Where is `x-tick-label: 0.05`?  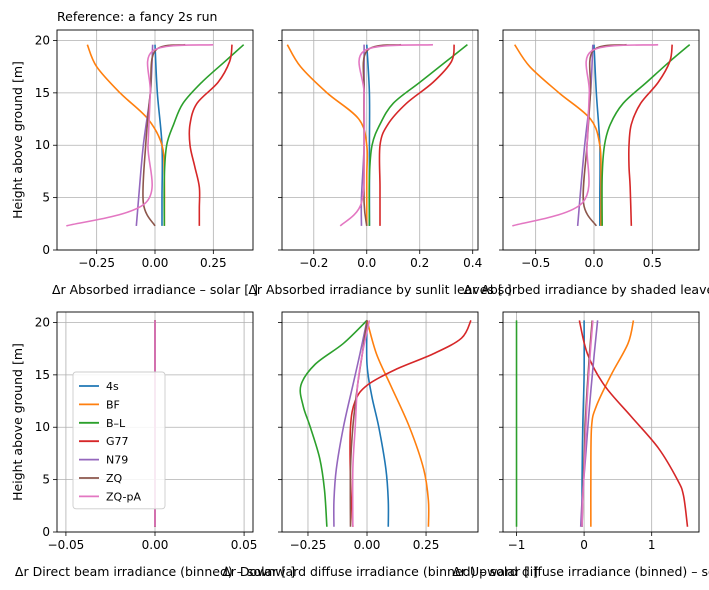 x-tick-label: 0.05 is located at coordinates (244, 545).